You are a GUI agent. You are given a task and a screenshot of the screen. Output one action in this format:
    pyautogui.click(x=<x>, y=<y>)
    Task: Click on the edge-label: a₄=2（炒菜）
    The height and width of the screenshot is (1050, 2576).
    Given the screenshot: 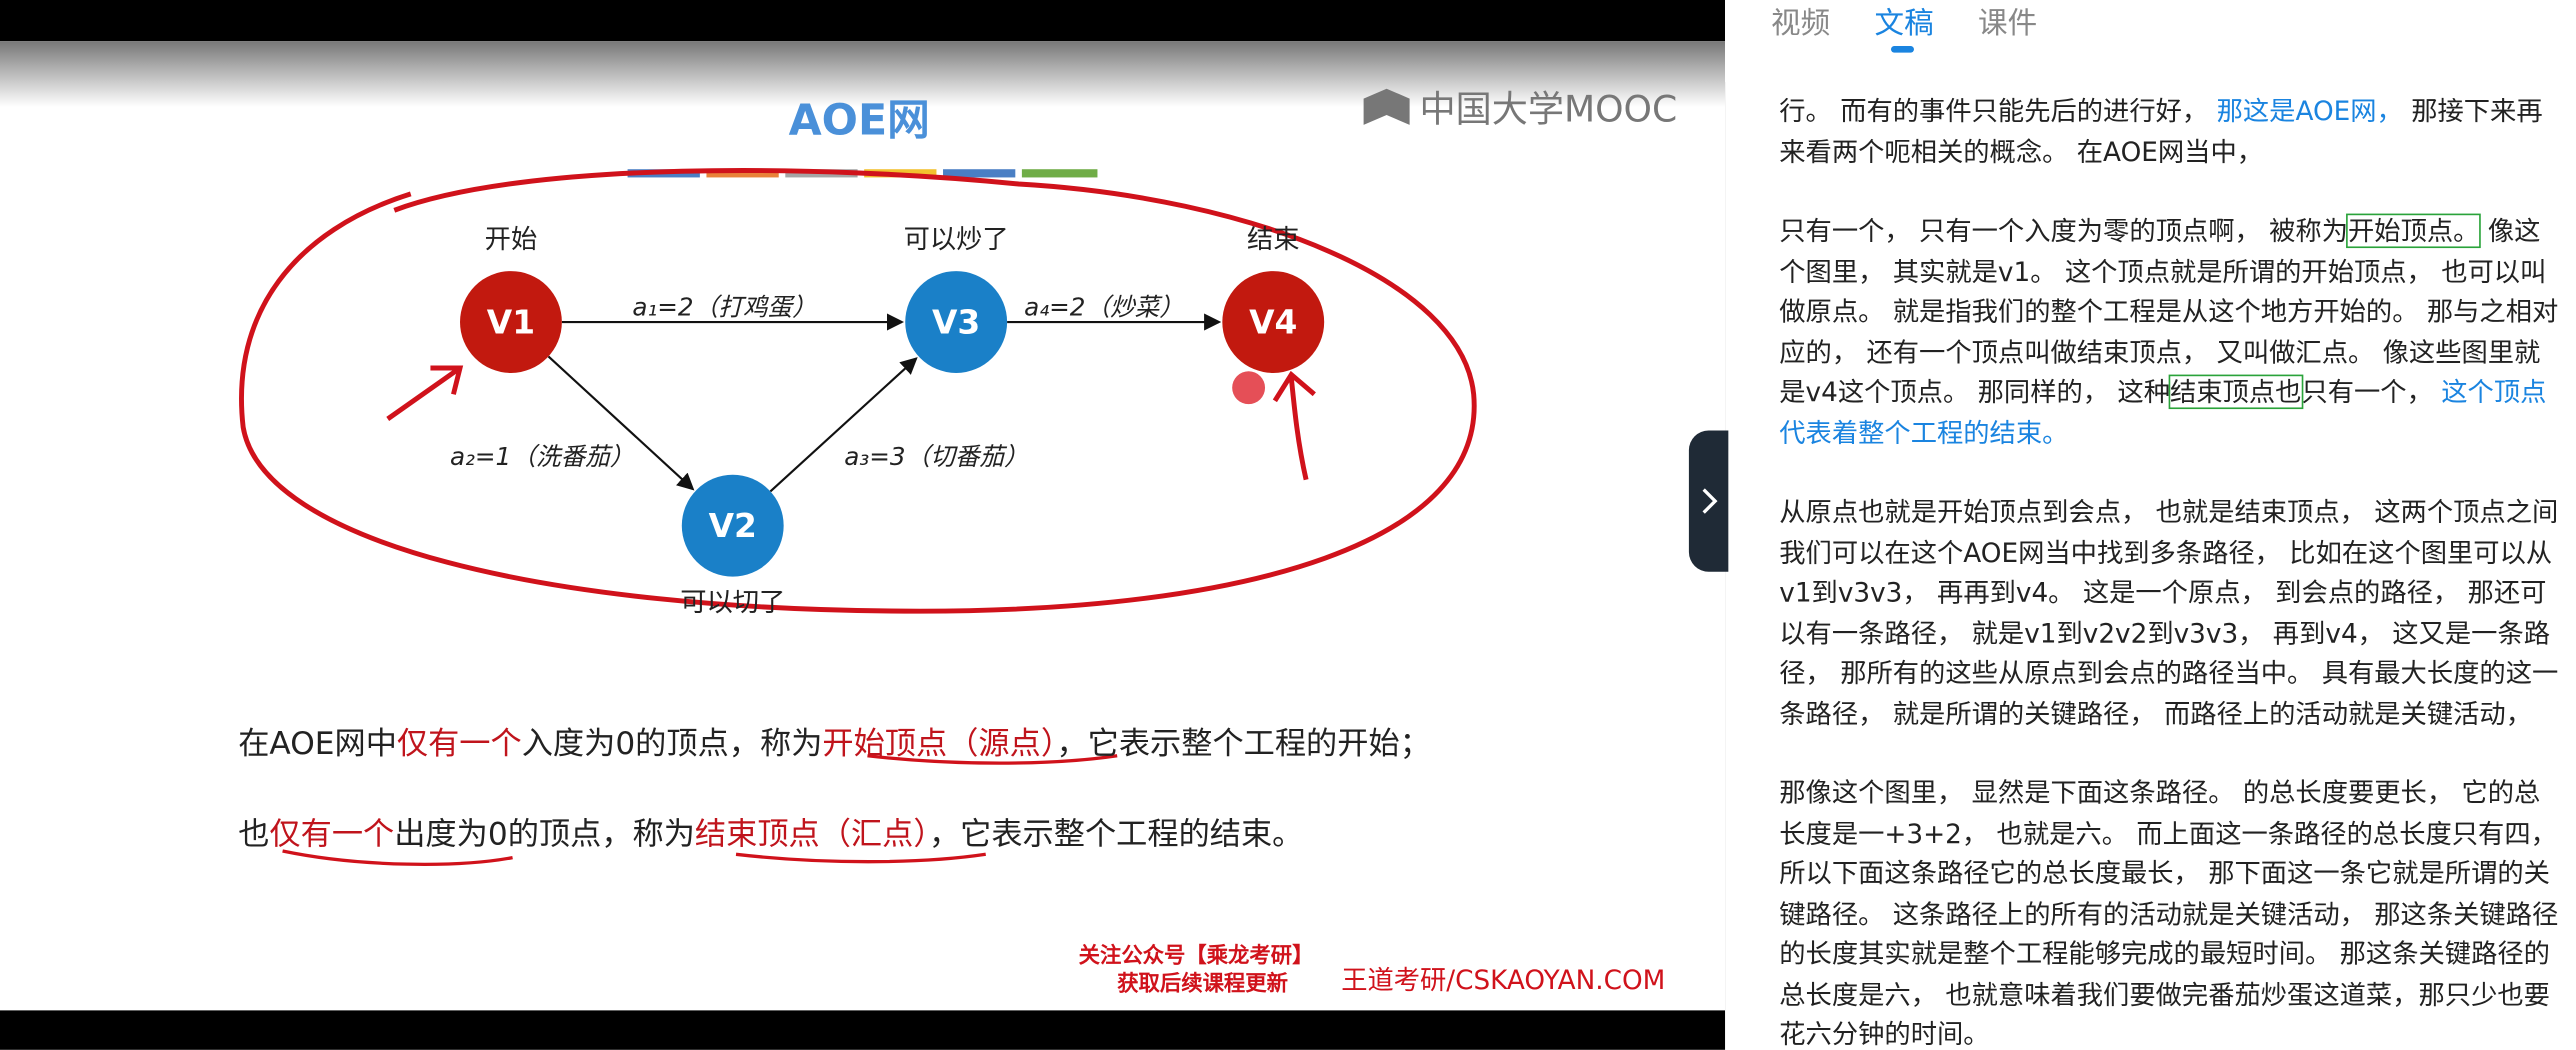 What is the action you would take?
    pyautogui.click(x=1104, y=306)
    